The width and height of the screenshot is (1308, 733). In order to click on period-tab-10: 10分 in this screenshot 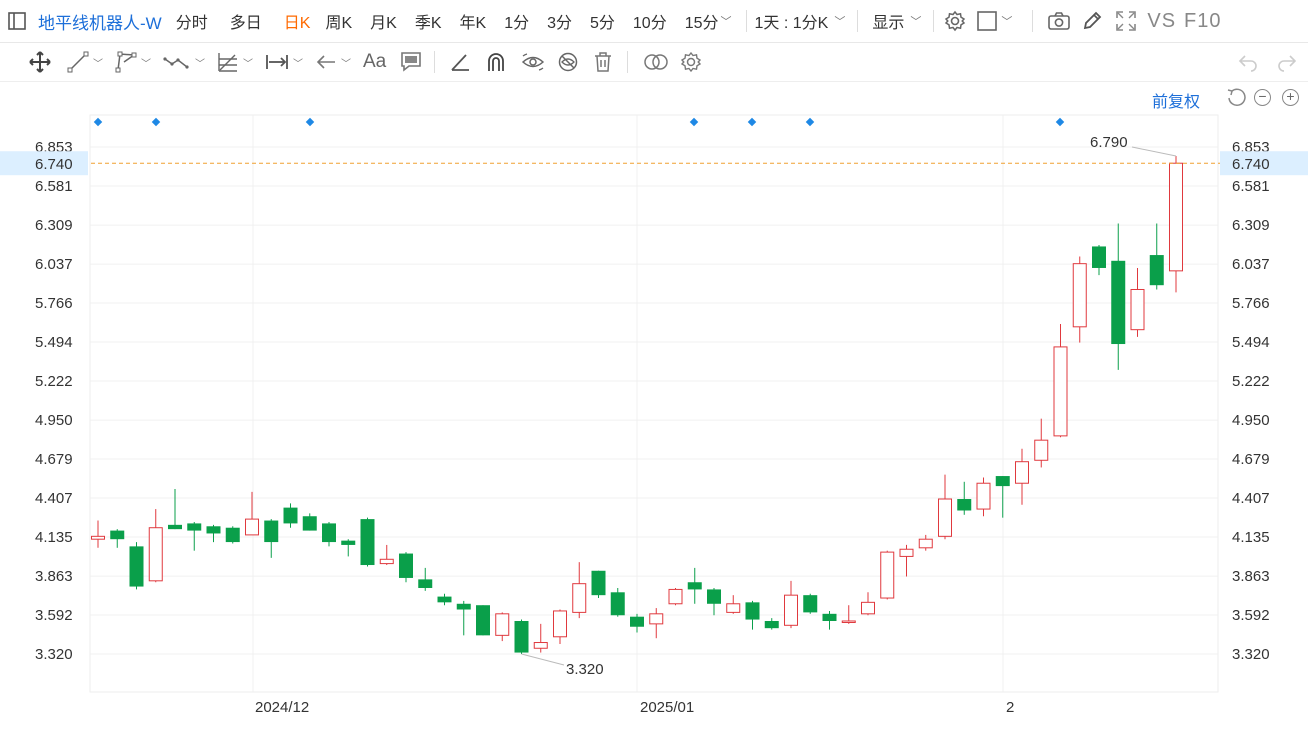, I will do `click(649, 23)`.